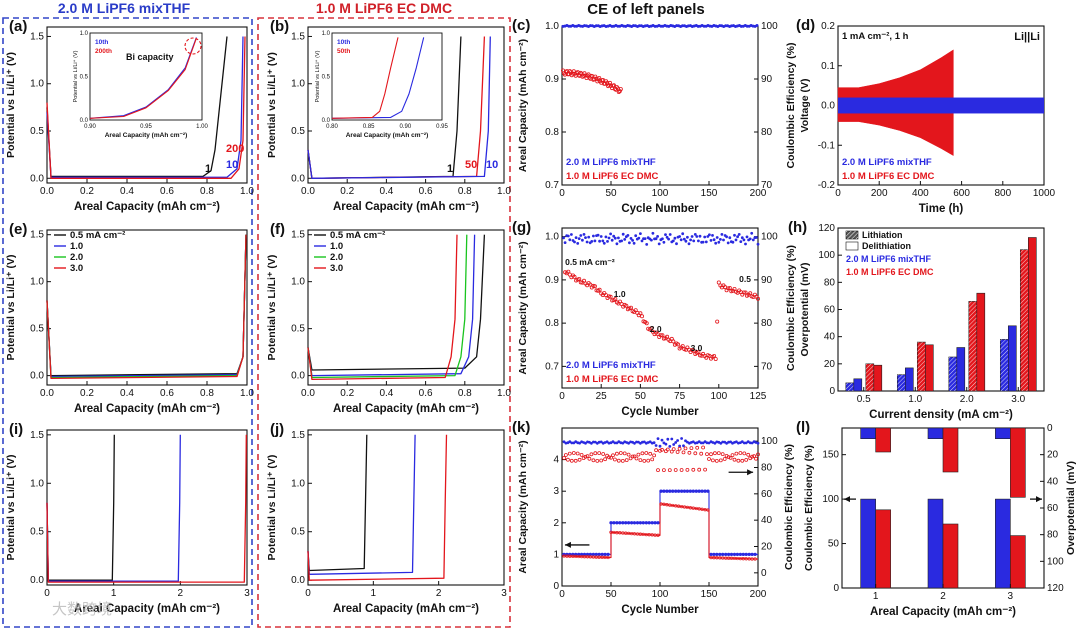  What do you see at coordinates (504, 593) in the screenshot?
I see `j-xtick-label: 3` at bounding box center [504, 593].